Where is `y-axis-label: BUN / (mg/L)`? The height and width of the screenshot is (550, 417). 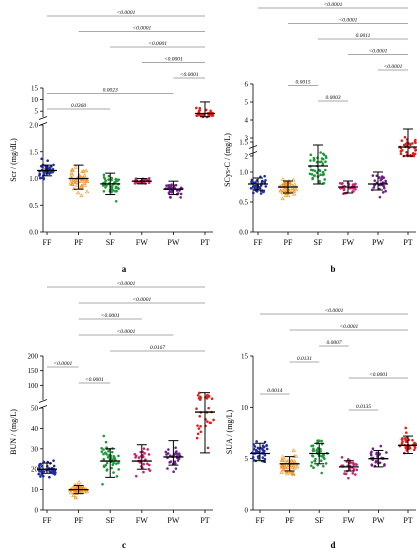 y-axis-label: BUN / (mg/L) is located at coordinates (13, 432).